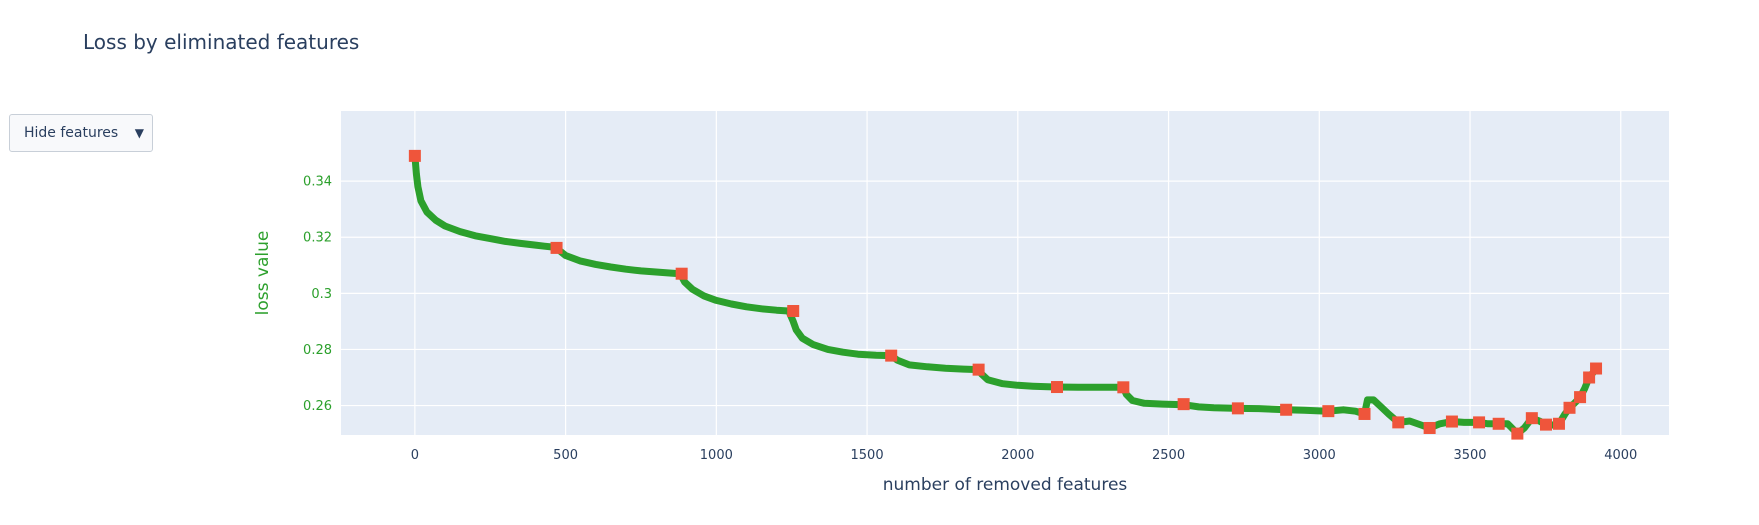 This screenshot has height=525, width=1759. Describe the element at coordinates (317, 182) in the screenshot. I see `y-tick-label: 0.34` at that location.